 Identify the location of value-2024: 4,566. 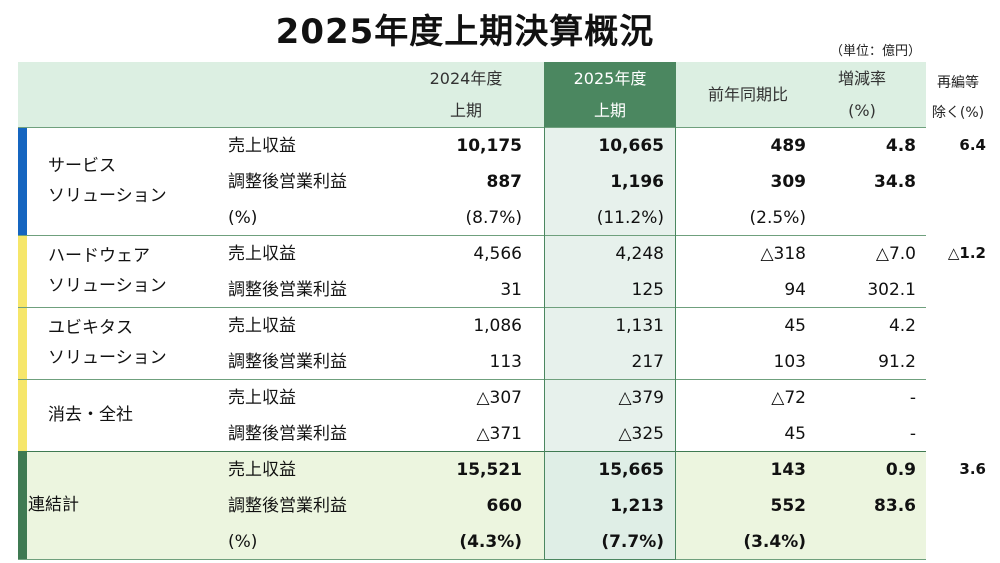
(497, 254).